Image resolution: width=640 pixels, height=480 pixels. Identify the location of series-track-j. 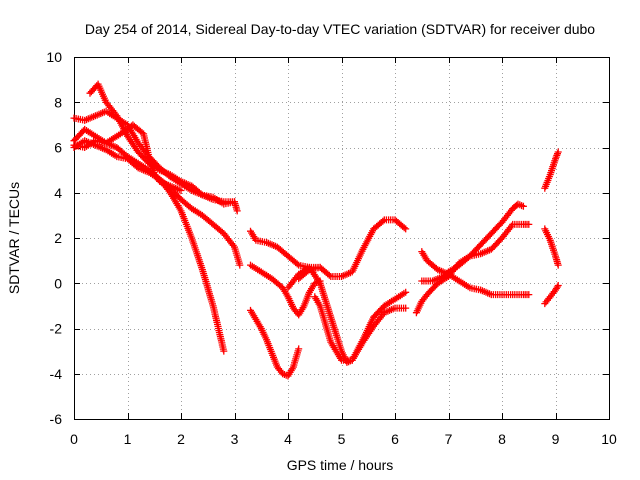
(347, 314).